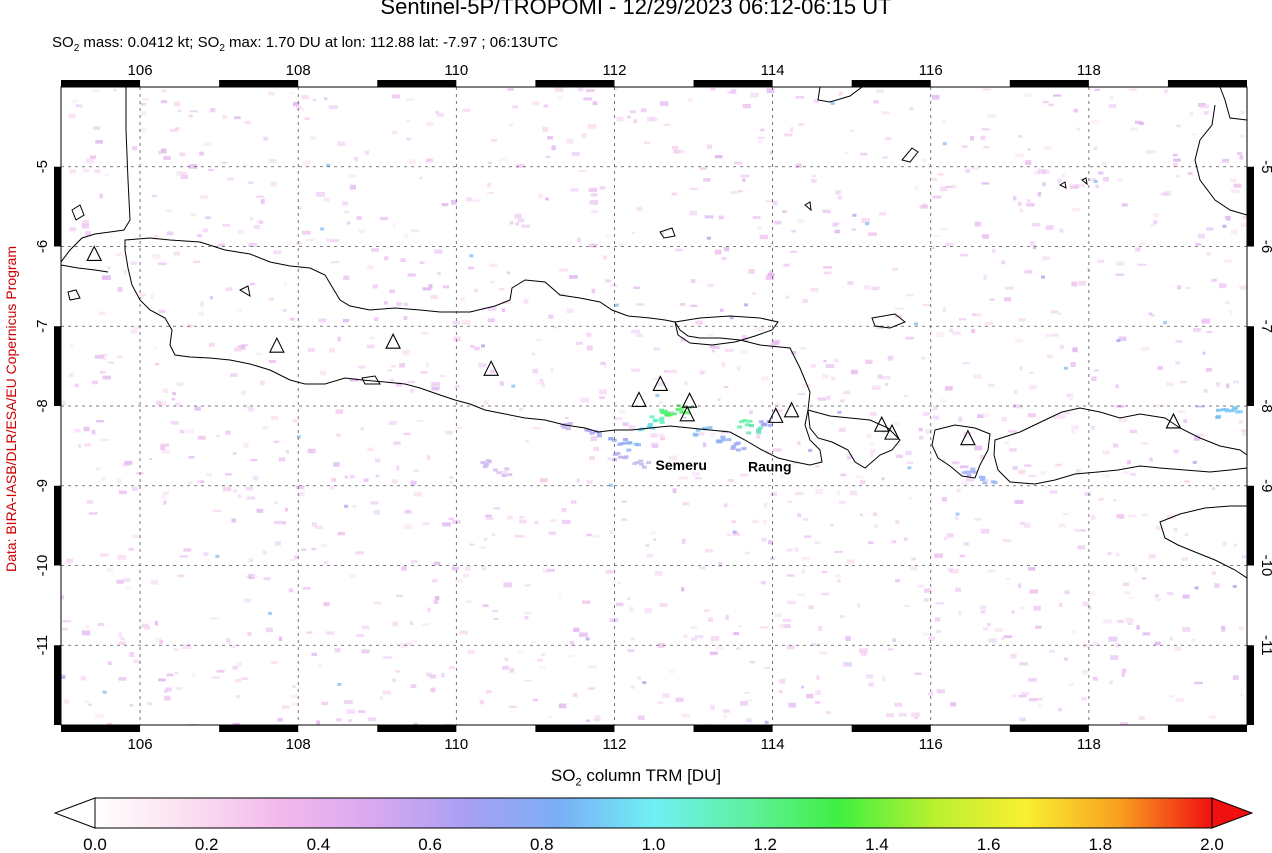  I want to click on coastline-kalimantan, so click(840, 95).